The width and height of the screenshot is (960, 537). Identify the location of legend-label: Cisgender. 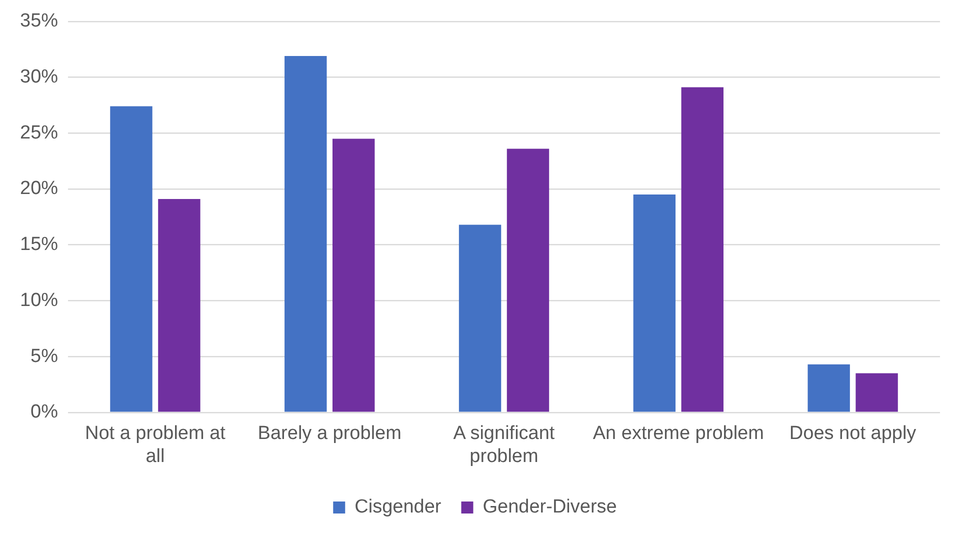
(398, 507).